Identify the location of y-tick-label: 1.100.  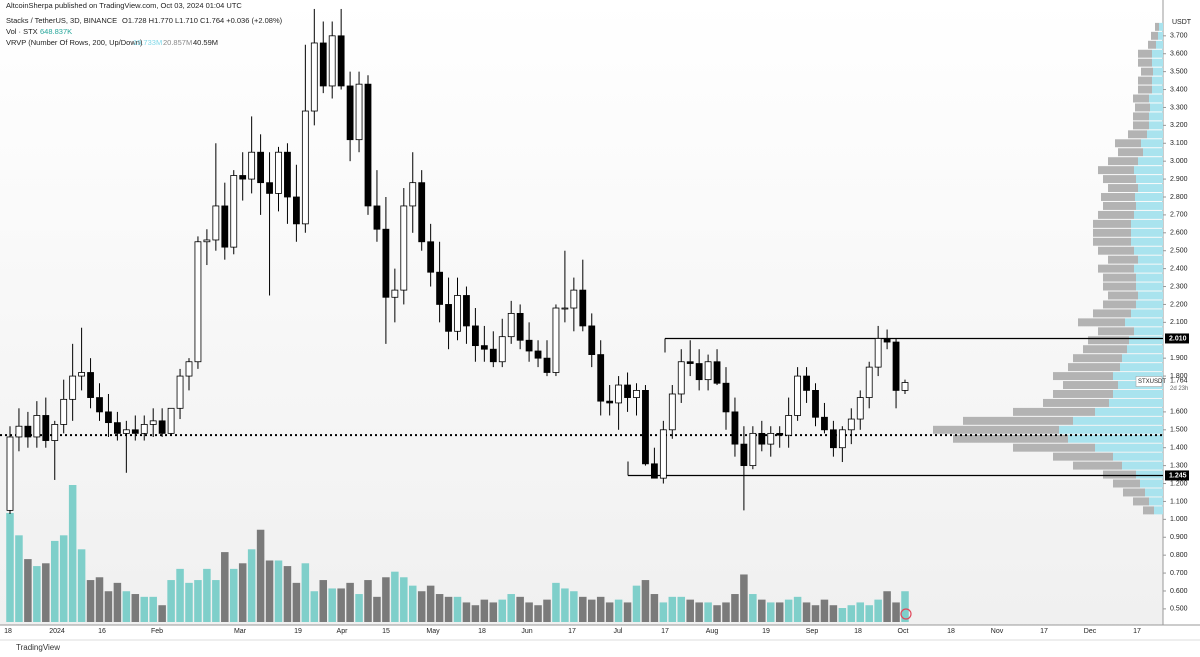
(1179, 501).